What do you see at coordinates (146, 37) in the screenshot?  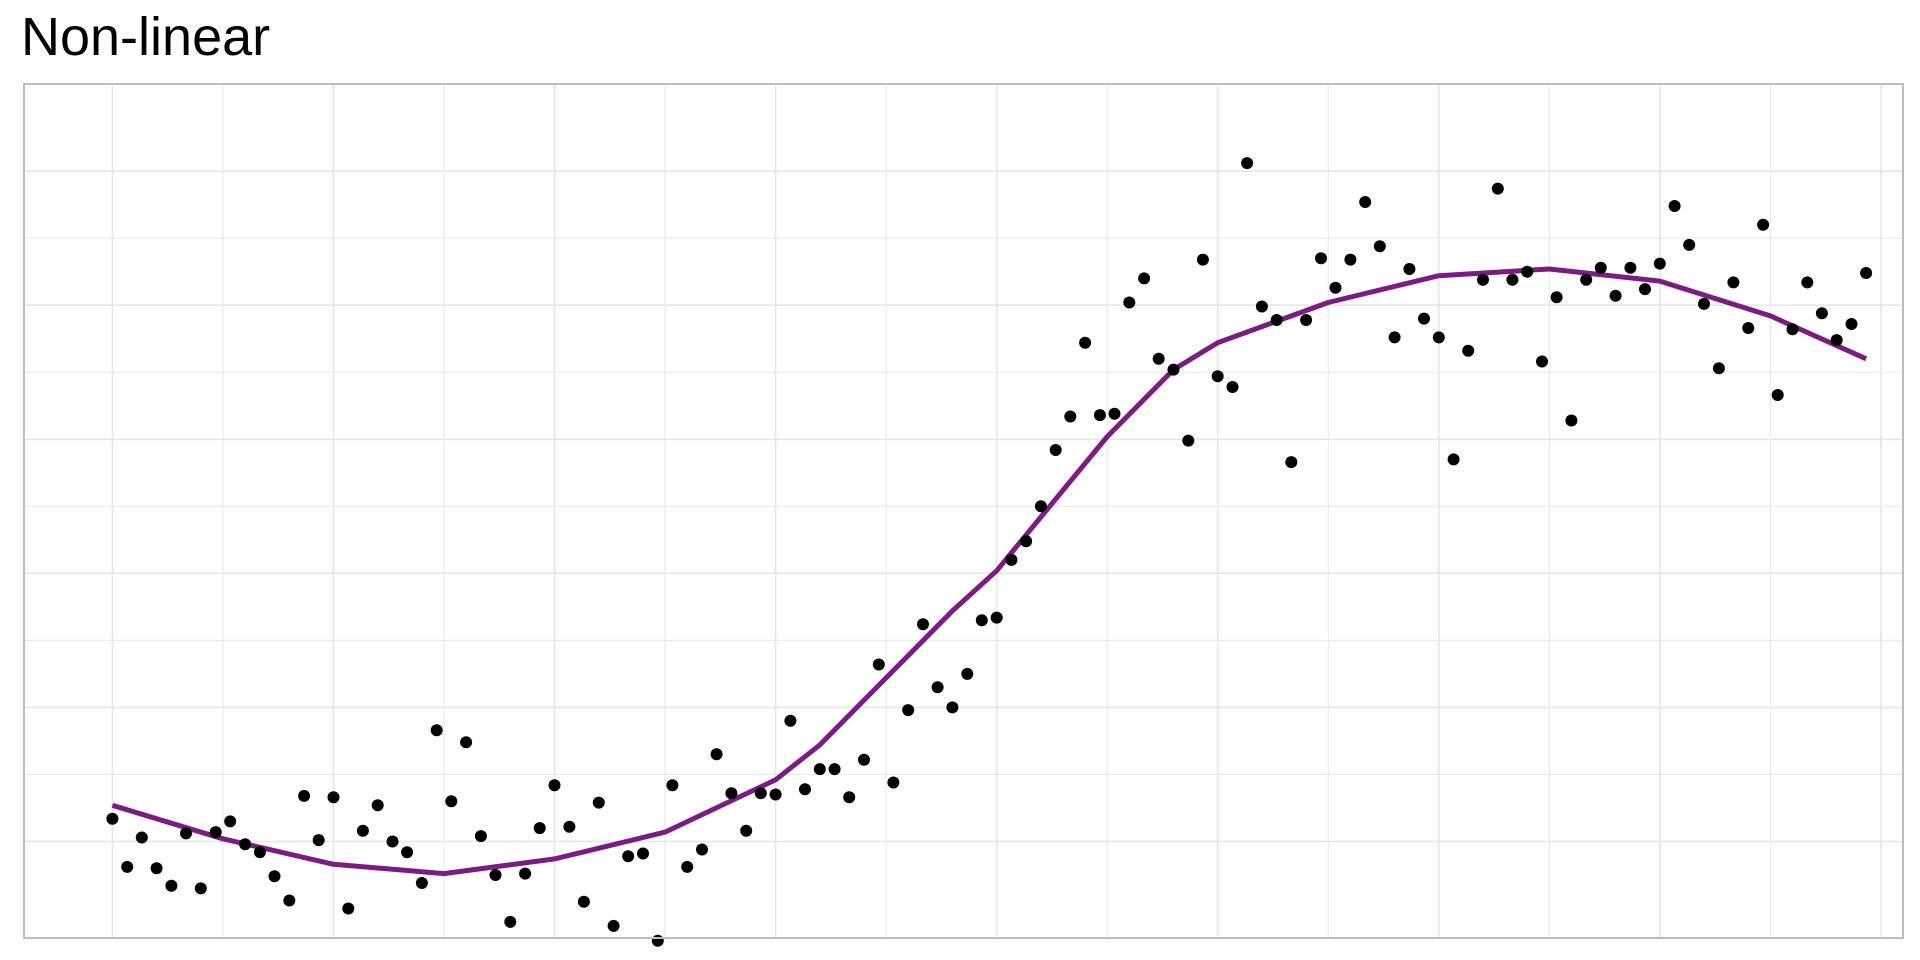 I see `chart-title: Non-linear` at bounding box center [146, 37].